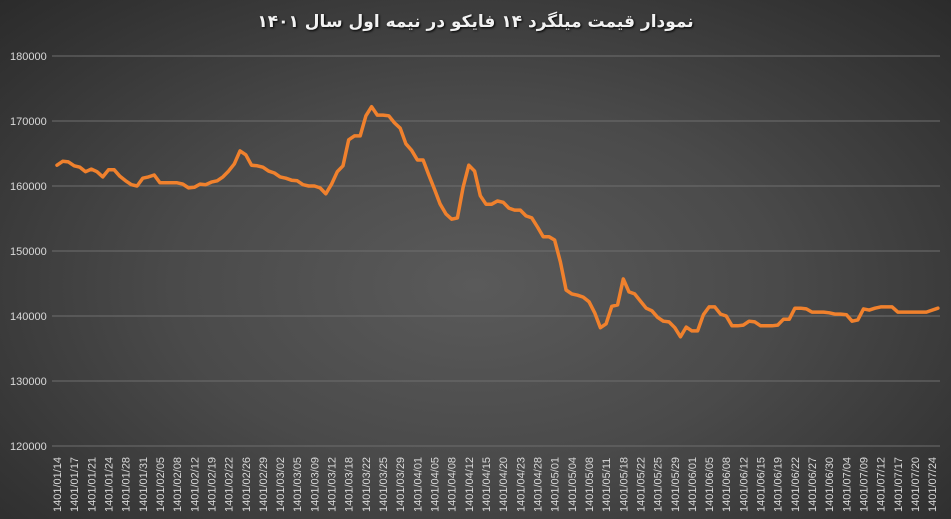 The width and height of the screenshot is (951, 519). Describe the element at coordinates (847, 484) in the screenshot. I see `x-tick-label: 1401/07/04` at that location.